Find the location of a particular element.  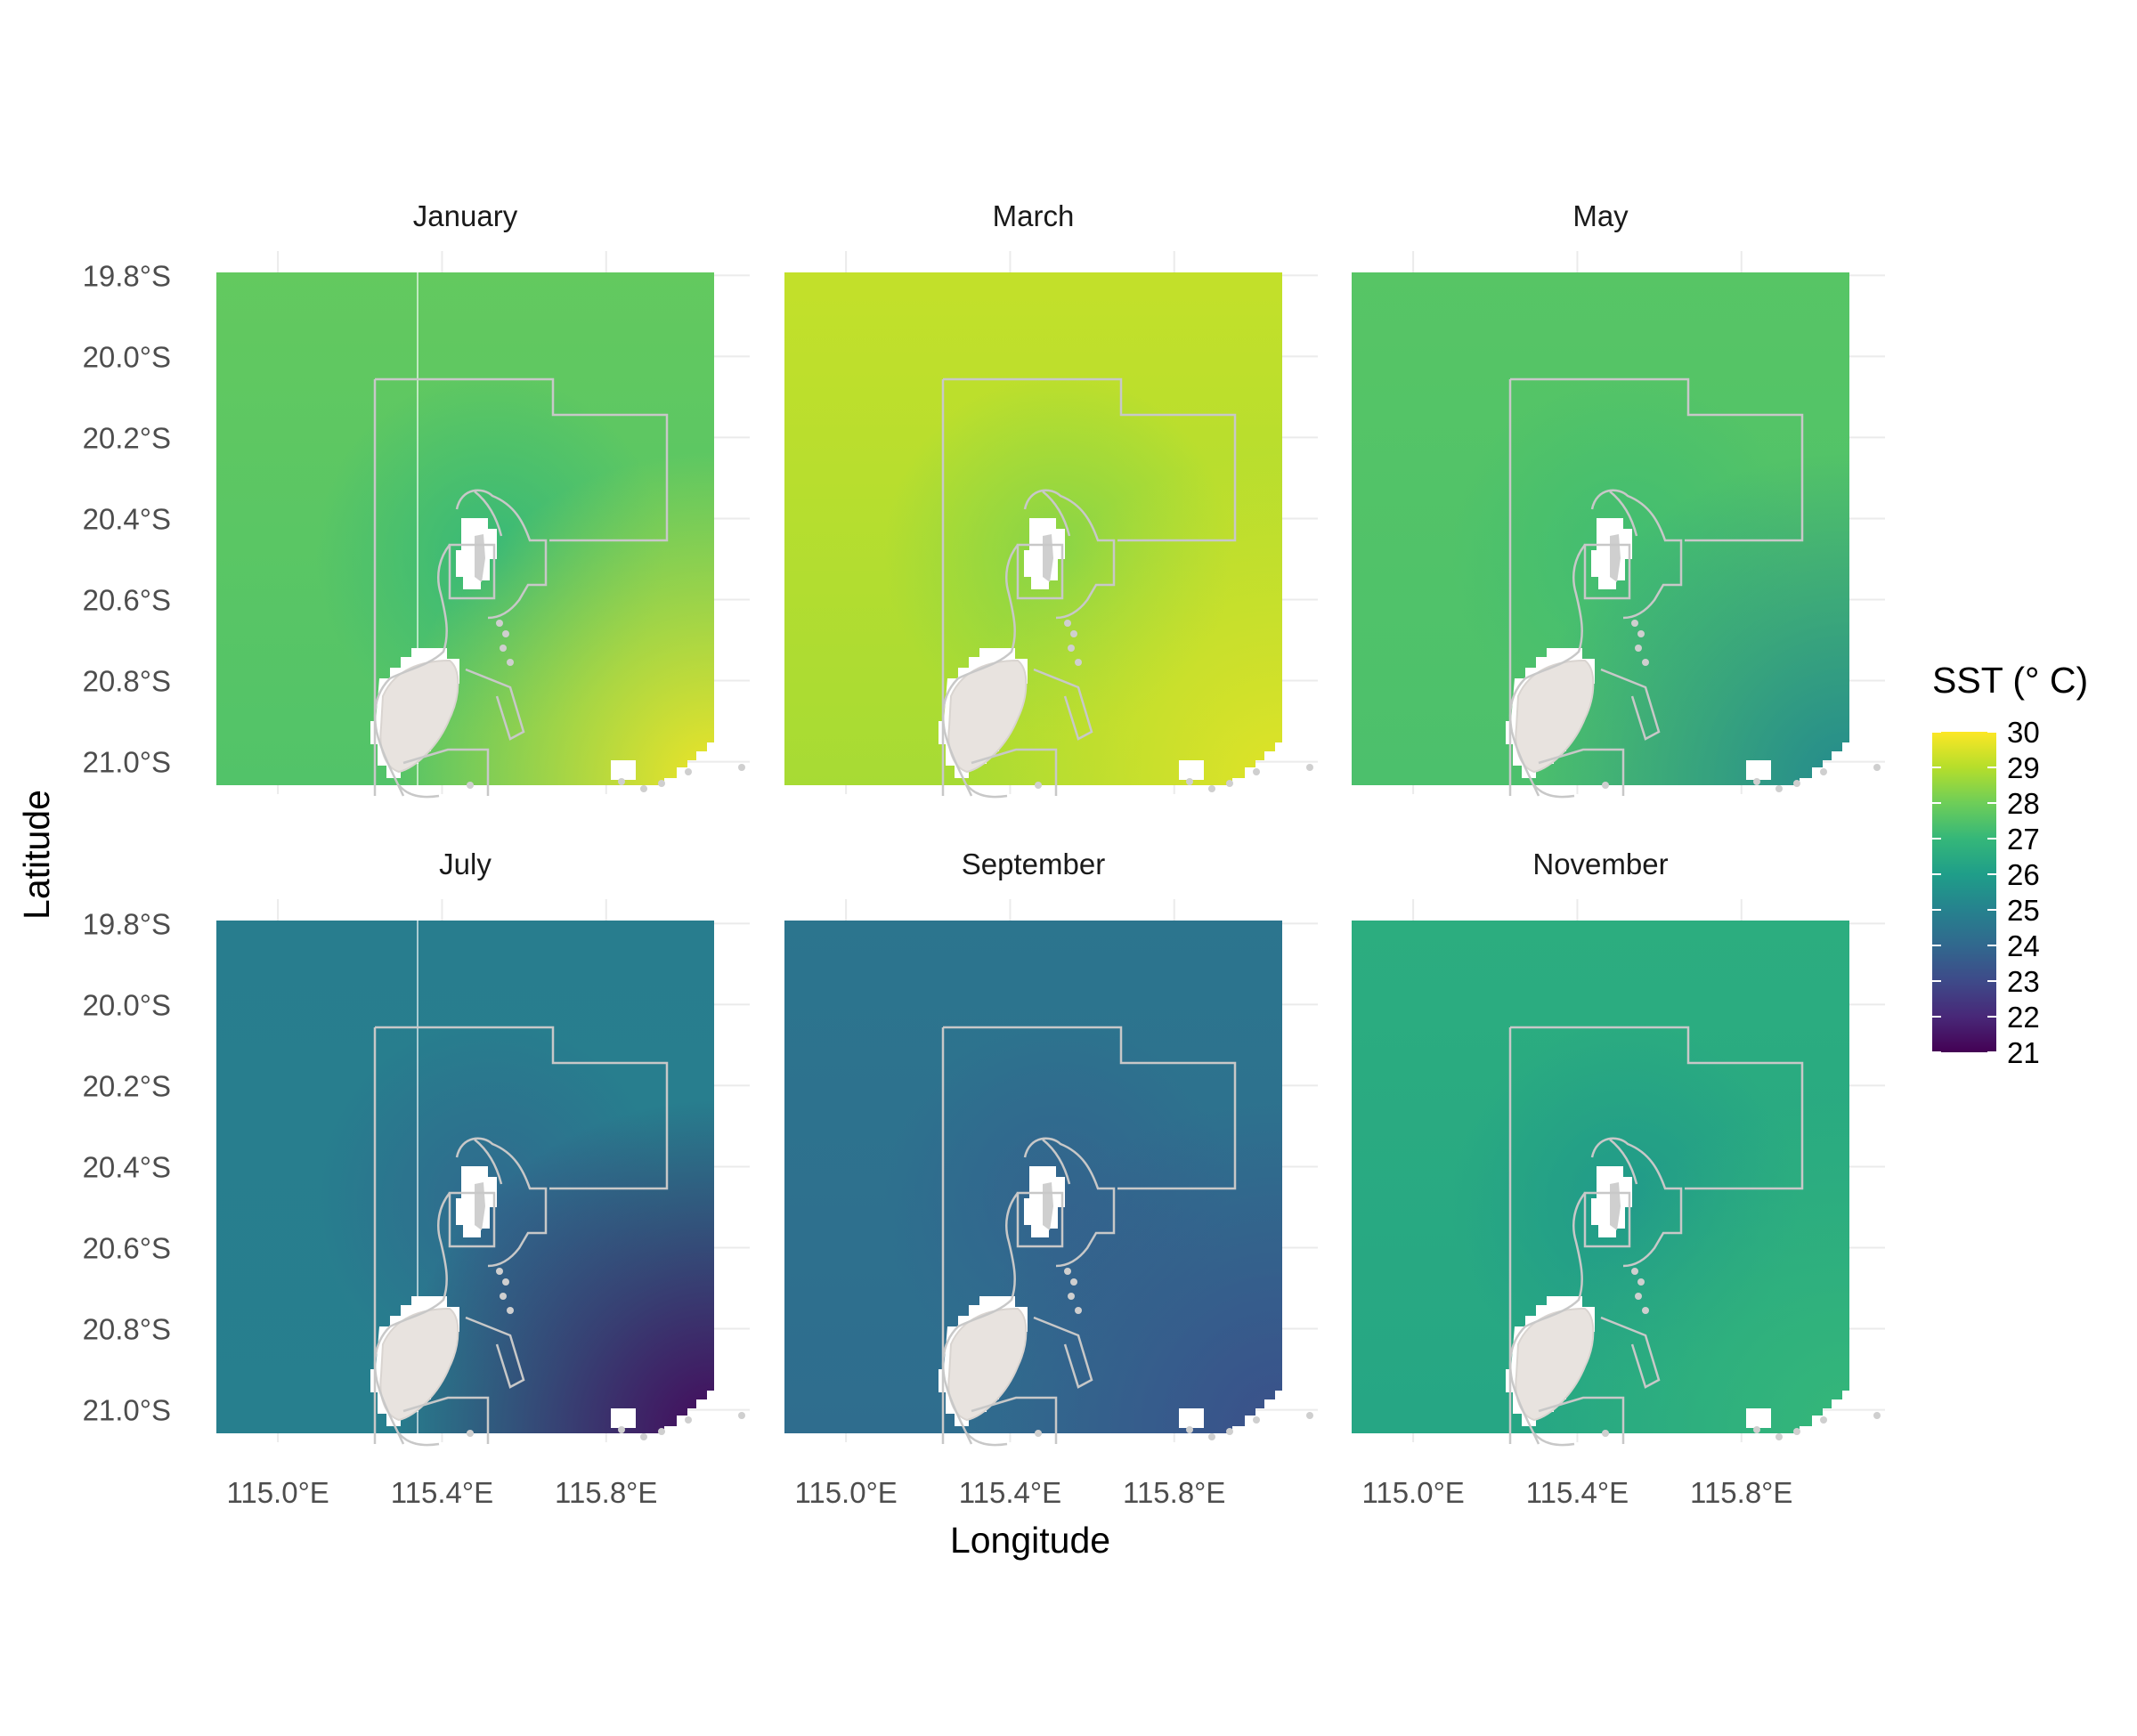

legend-tick-label: 22 is located at coordinates (2023, 1017).